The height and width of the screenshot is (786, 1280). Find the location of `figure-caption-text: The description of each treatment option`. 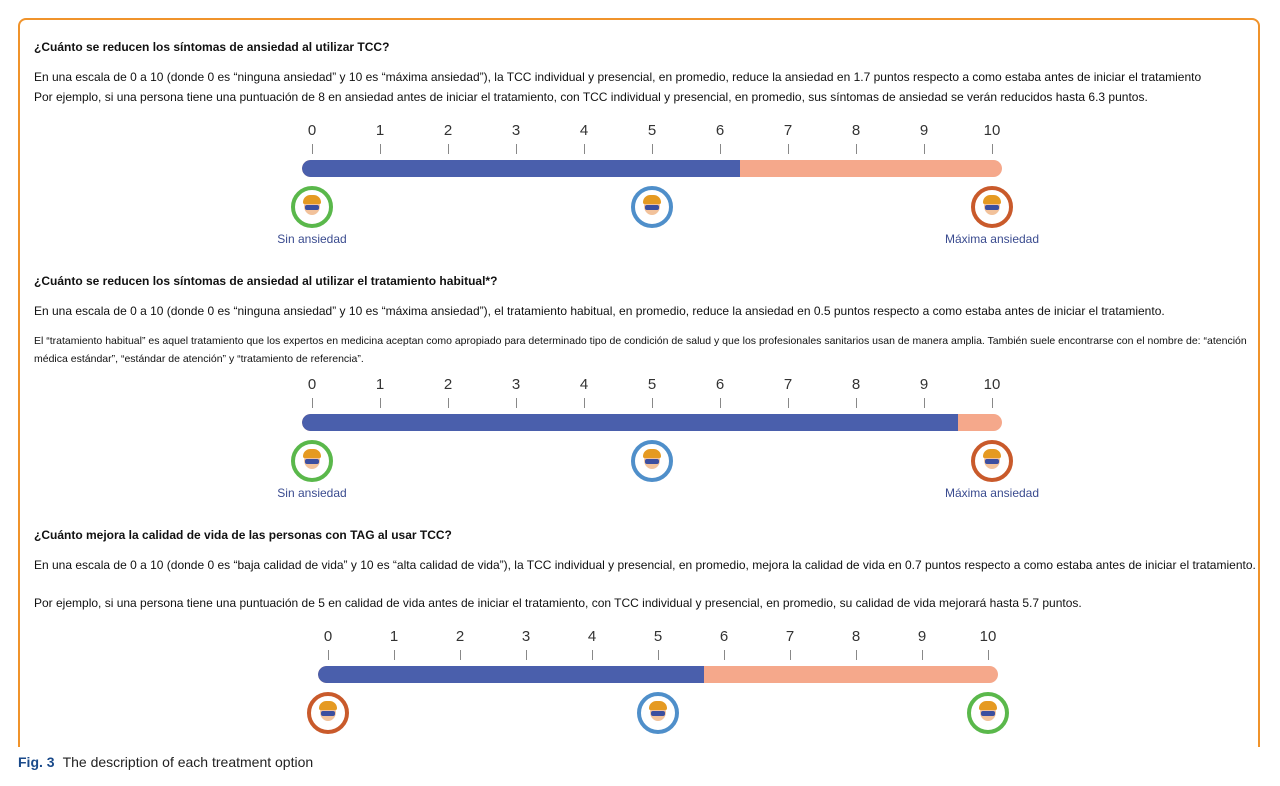

figure-caption-text: The description of each treatment option is located at coordinates (188, 762).